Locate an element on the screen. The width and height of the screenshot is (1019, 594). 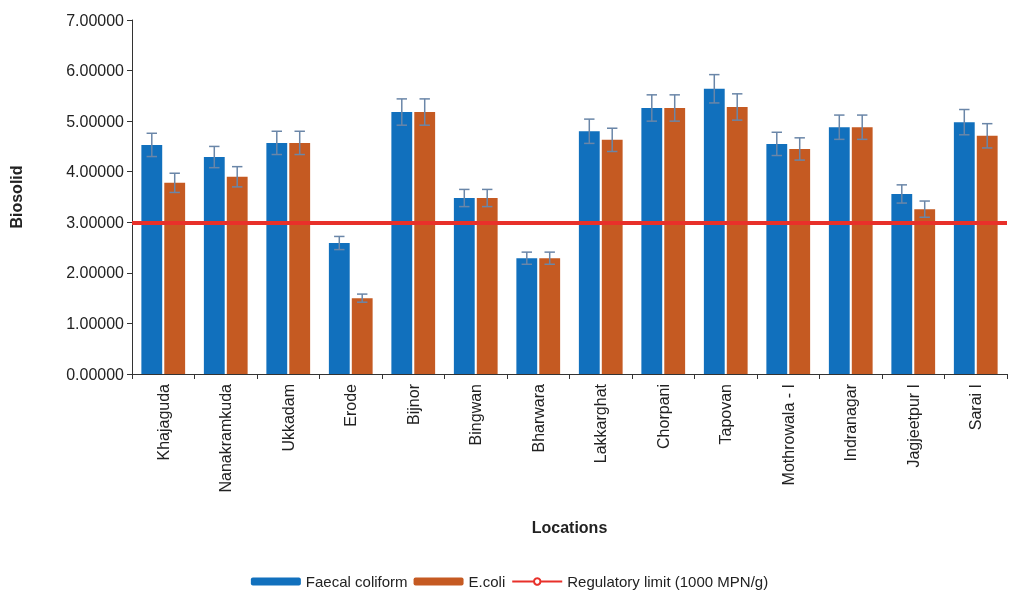
x-tick-label: Lakkarghat is located at coordinates (601, 423).